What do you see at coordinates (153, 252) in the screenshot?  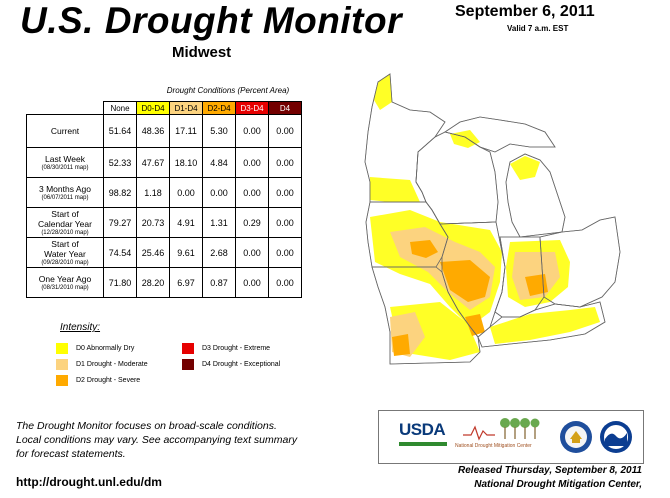 I see `table-cell: 25.46` at bounding box center [153, 252].